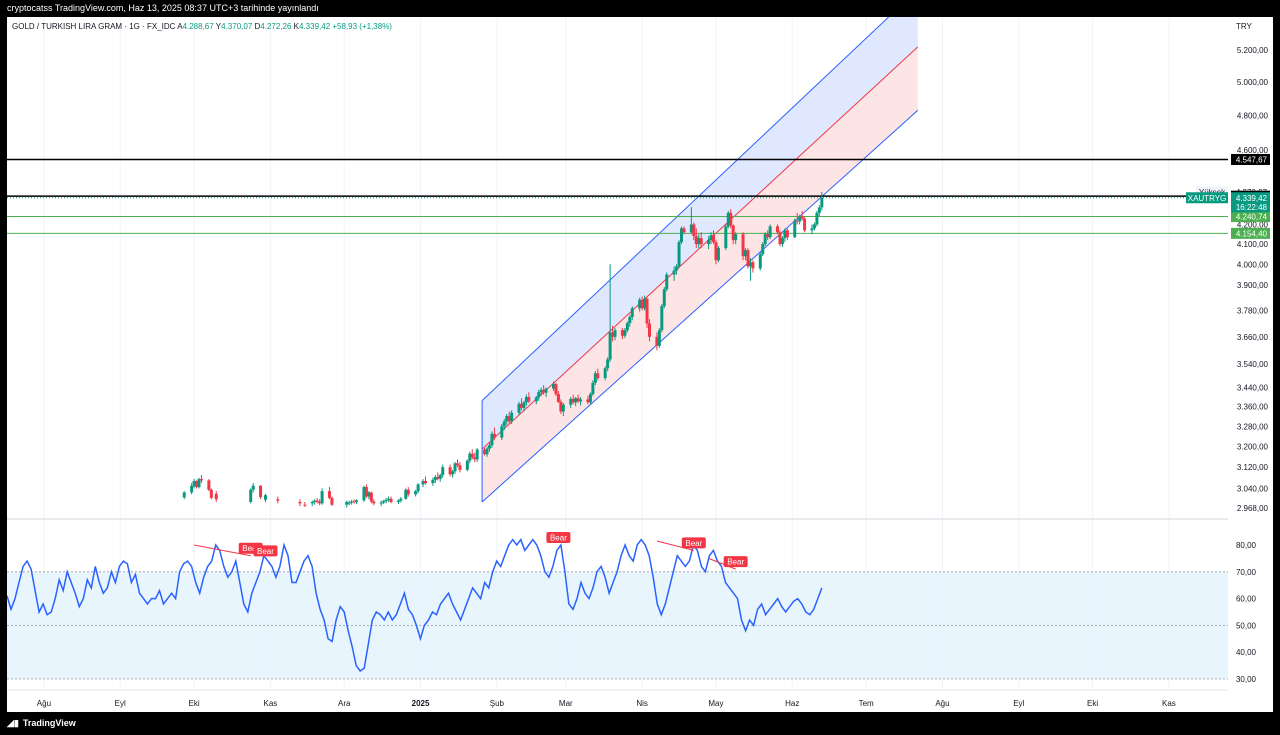 The height and width of the screenshot is (735, 1280). What do you see at coordinates (49, 723) in the screenshot?
I see `footer-brand: TradingView` at bounding box center [49, 723].